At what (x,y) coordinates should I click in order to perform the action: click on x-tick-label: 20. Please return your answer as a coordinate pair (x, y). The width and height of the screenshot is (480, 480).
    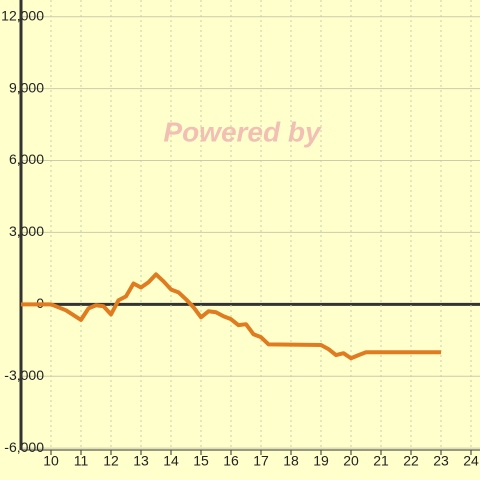
    Looking at the image, I should click on (351, 461).